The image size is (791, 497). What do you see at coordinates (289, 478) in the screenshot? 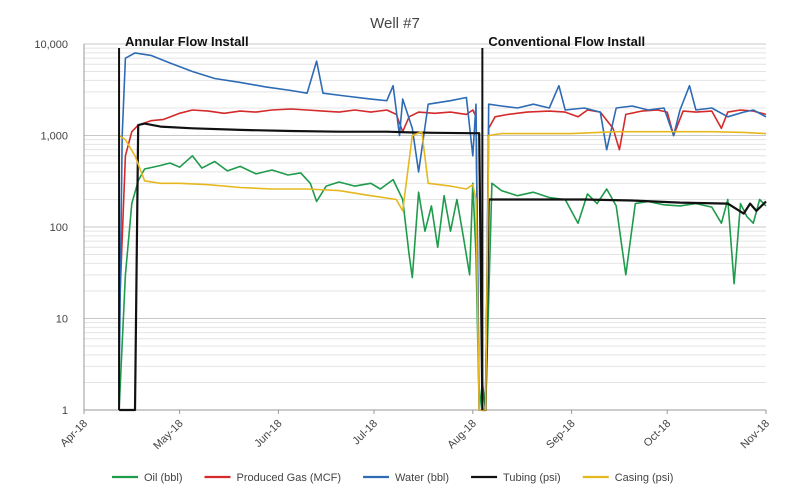
I see `legend-label: Produced Gas (MCF)` at bounding box center [289, 478].